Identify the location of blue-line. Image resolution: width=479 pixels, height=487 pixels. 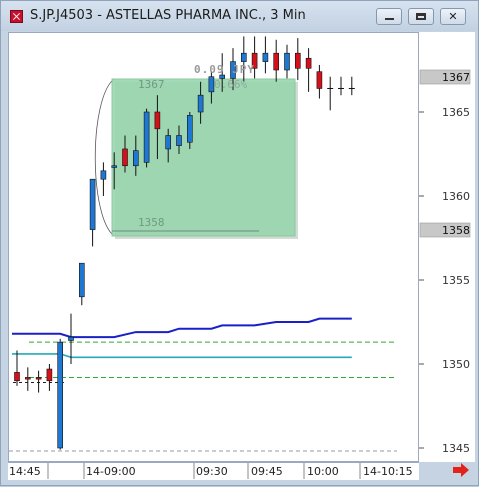
(182, 328).